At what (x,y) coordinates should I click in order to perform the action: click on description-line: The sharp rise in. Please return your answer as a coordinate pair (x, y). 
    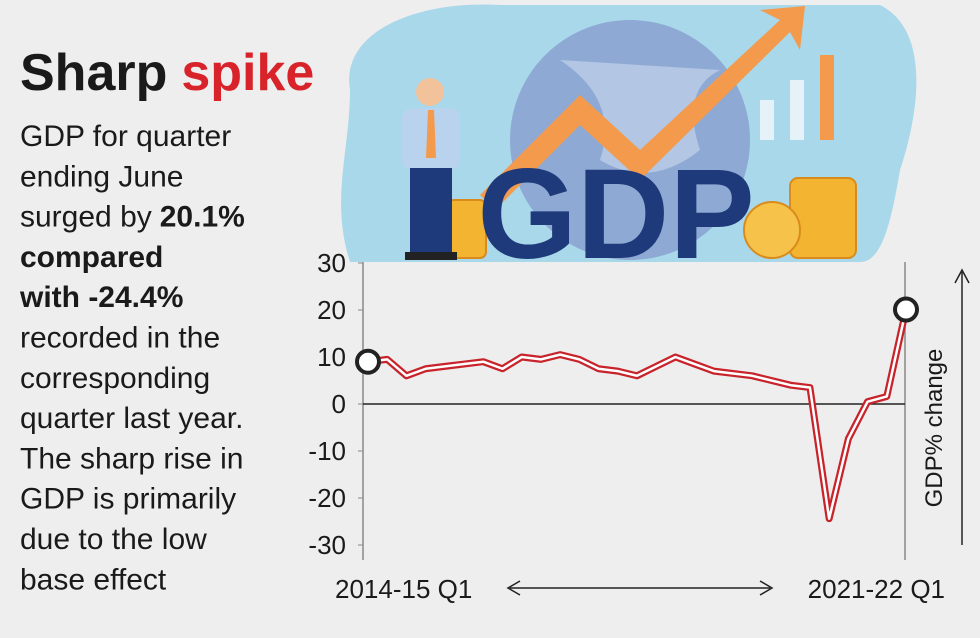
    Looking at the image, I should click on (131, 458).